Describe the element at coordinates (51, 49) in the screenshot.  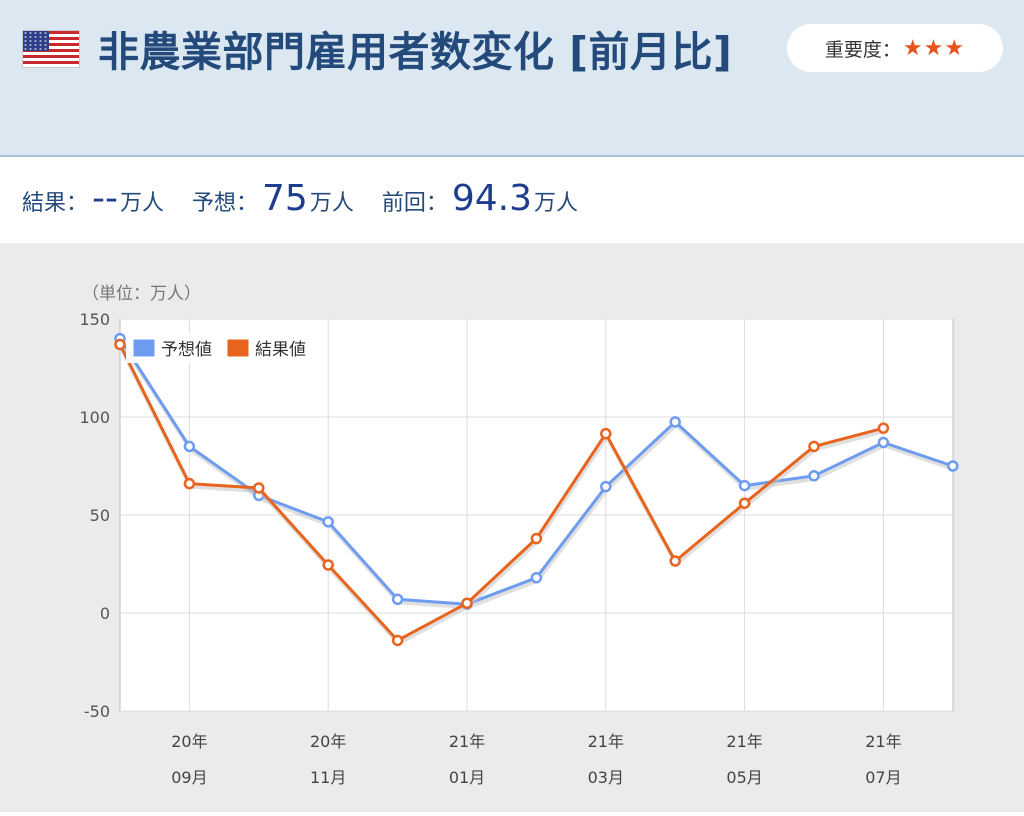
I see `us-flag-icon` at that location.